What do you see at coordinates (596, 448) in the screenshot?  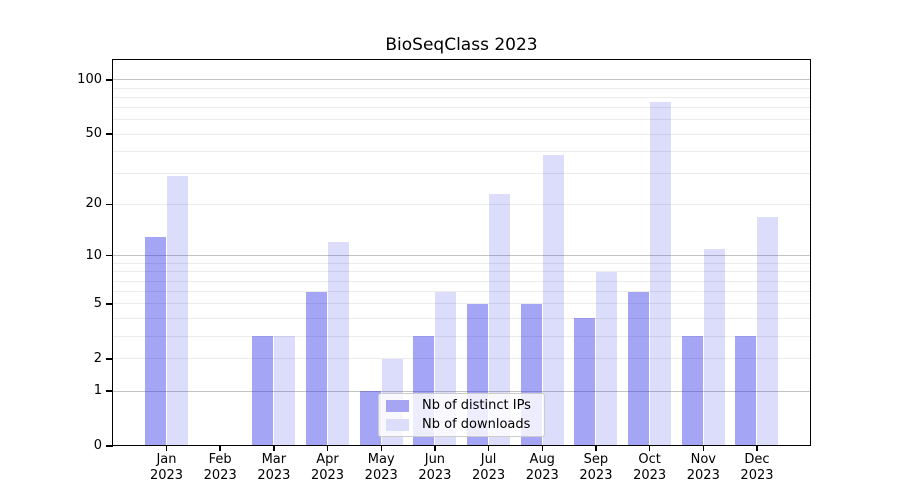 I see `x-tick-mark-sep` at bounding box center [596, 448].